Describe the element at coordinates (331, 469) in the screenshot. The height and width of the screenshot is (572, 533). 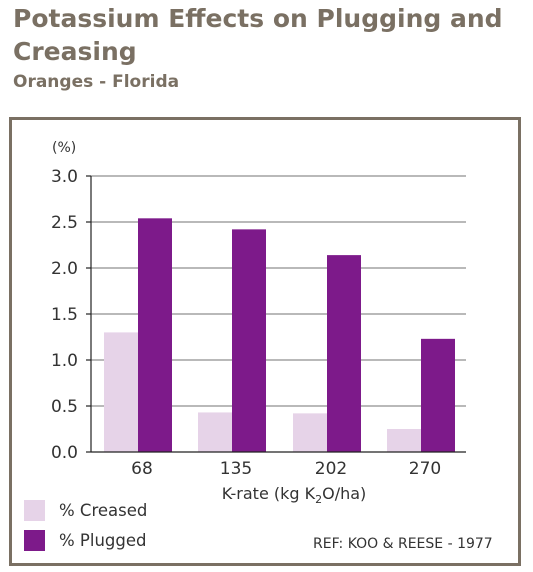
I see `x-tick-label: 202` at that location.